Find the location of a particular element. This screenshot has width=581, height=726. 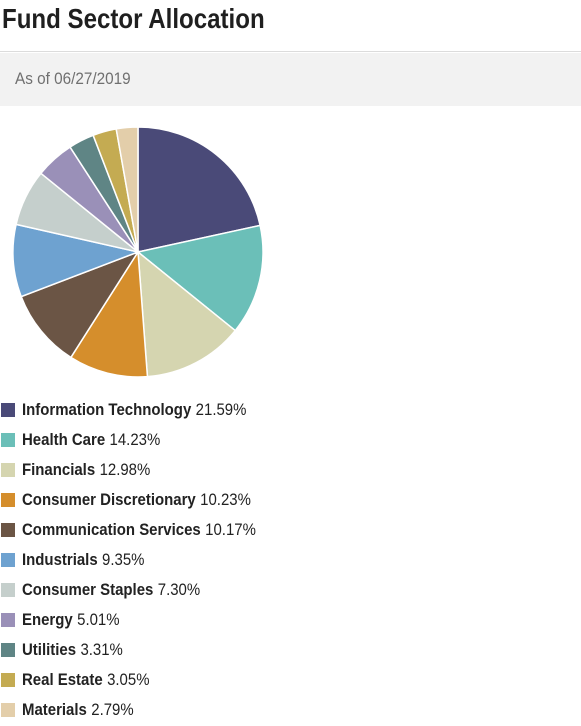

legend-item-consumer-staples: Consumer Staples 7.30% is located at coordinates (144, 590).